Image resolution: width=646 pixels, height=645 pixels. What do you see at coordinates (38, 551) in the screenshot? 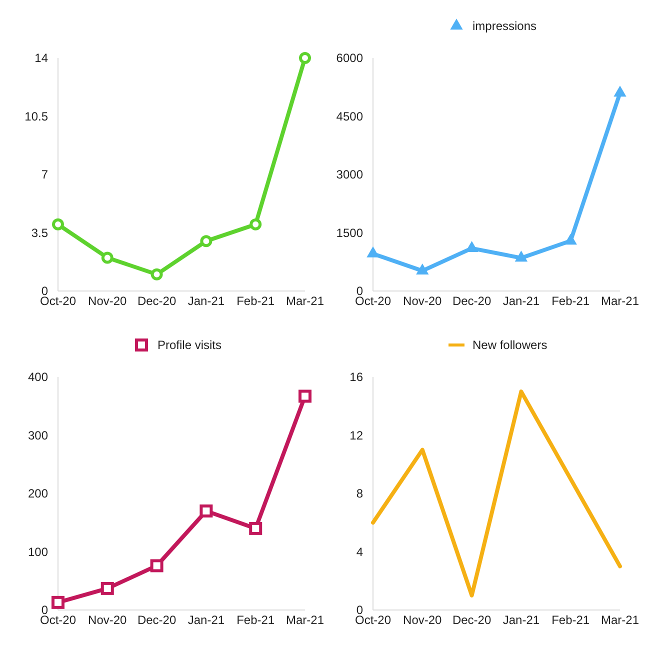
I see `y-tick-label: 100` at bounding box center [38, 551].